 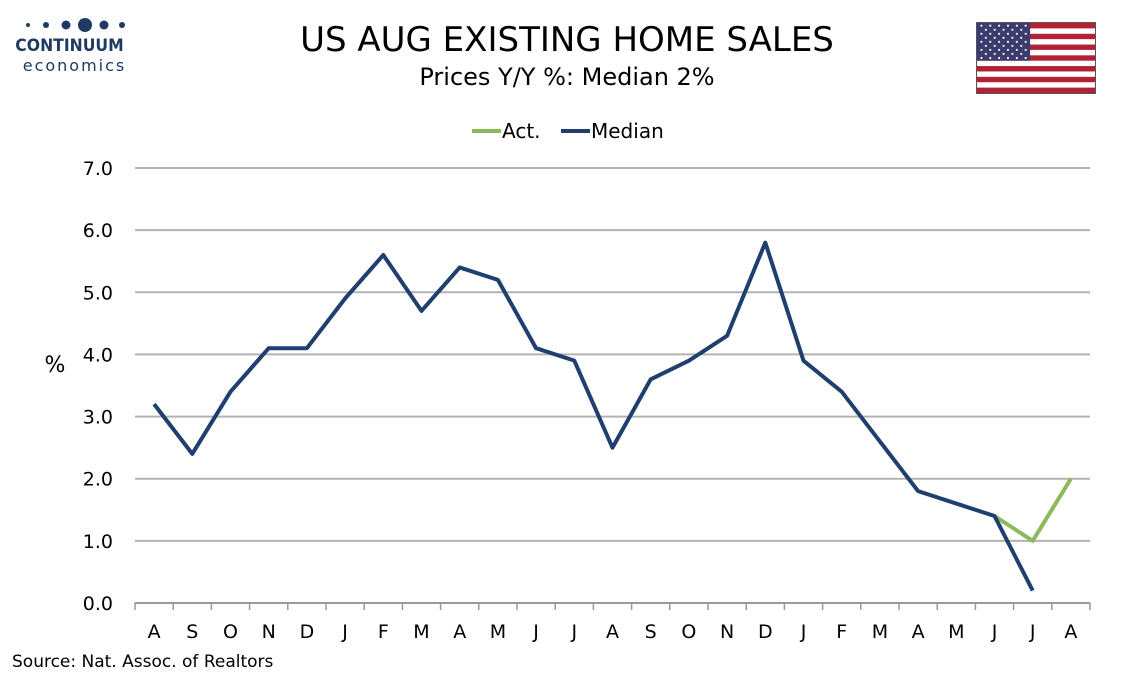 What do you see at coordinates (55, 365) in the screenshot?
I see `y-axis-label: %` at bounding box center [55, 365].